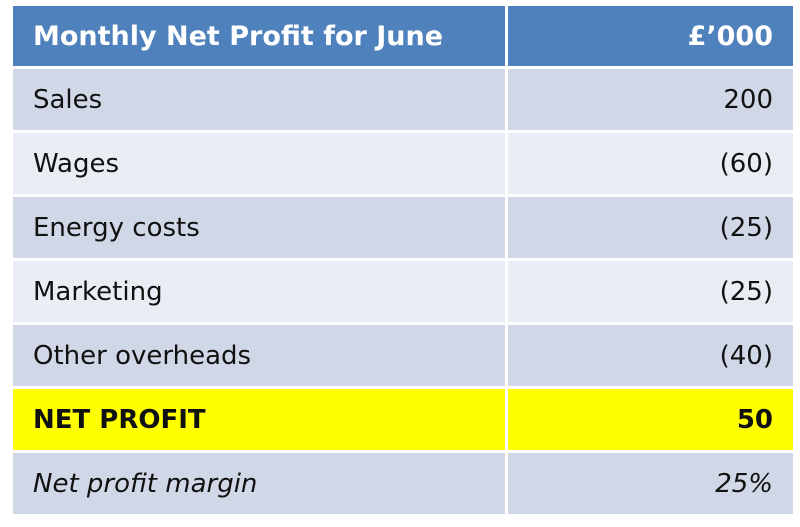 The image size is (800, 527). I want to click on row-value: 200, so click(650, 99).